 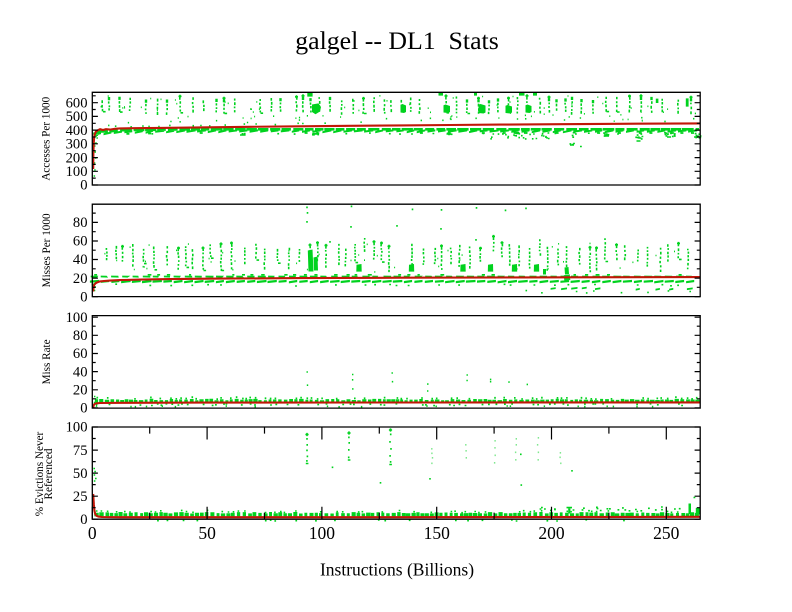 What do you see at coordinates (396, 40) in the screenshot?
I see `svg-text: galgel -- DL1 Stats` at bounding box center [396, 40].